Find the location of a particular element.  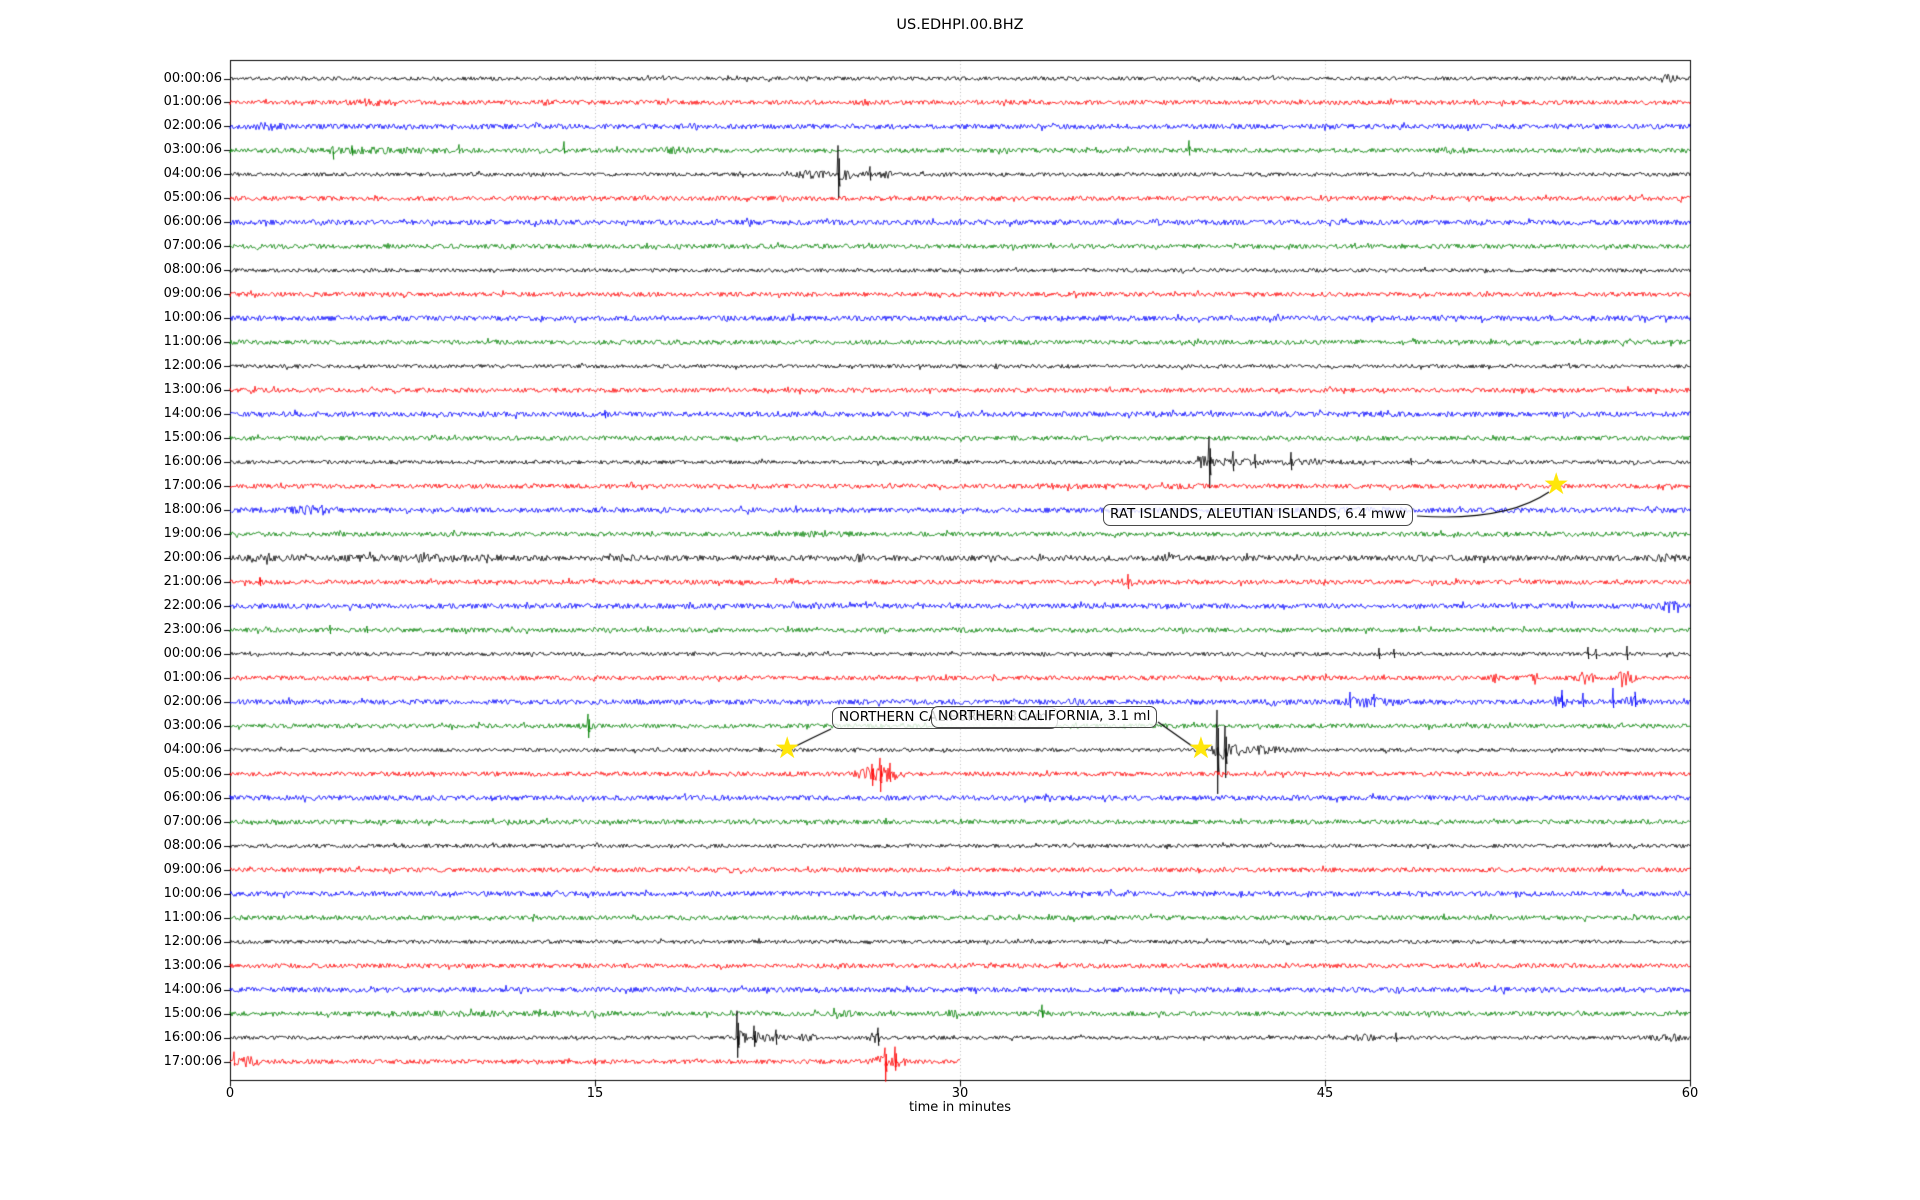

y-tick-label: 20:00:06 is located at coordinates (192, 558).